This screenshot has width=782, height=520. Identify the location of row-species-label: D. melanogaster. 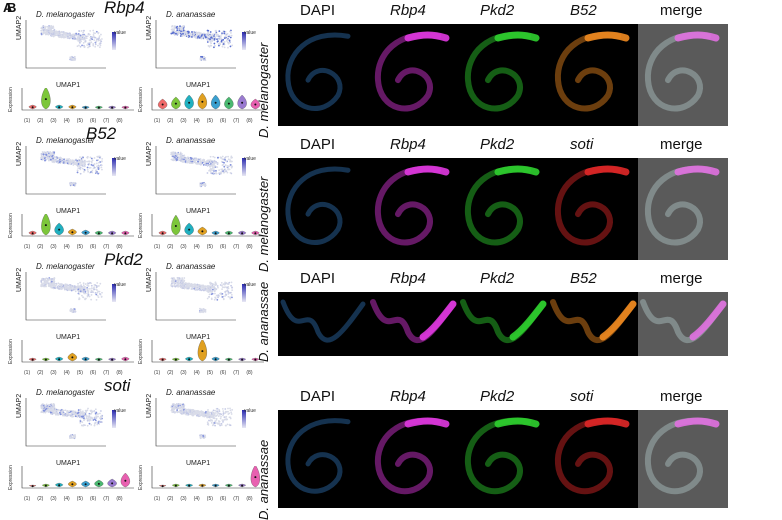
(263, 90).